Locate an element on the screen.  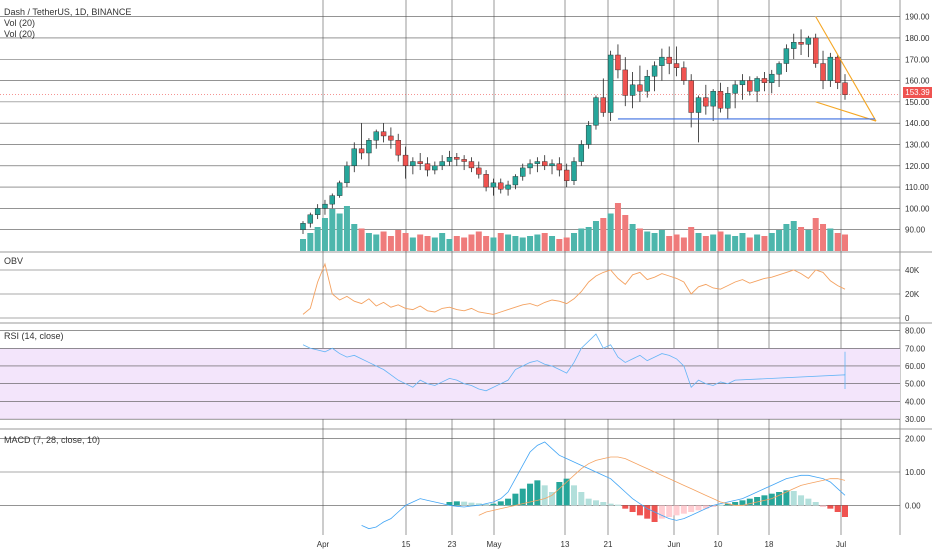
macd-label: MACD (7, 28, close, 10) is located at coordinates (52, 440).